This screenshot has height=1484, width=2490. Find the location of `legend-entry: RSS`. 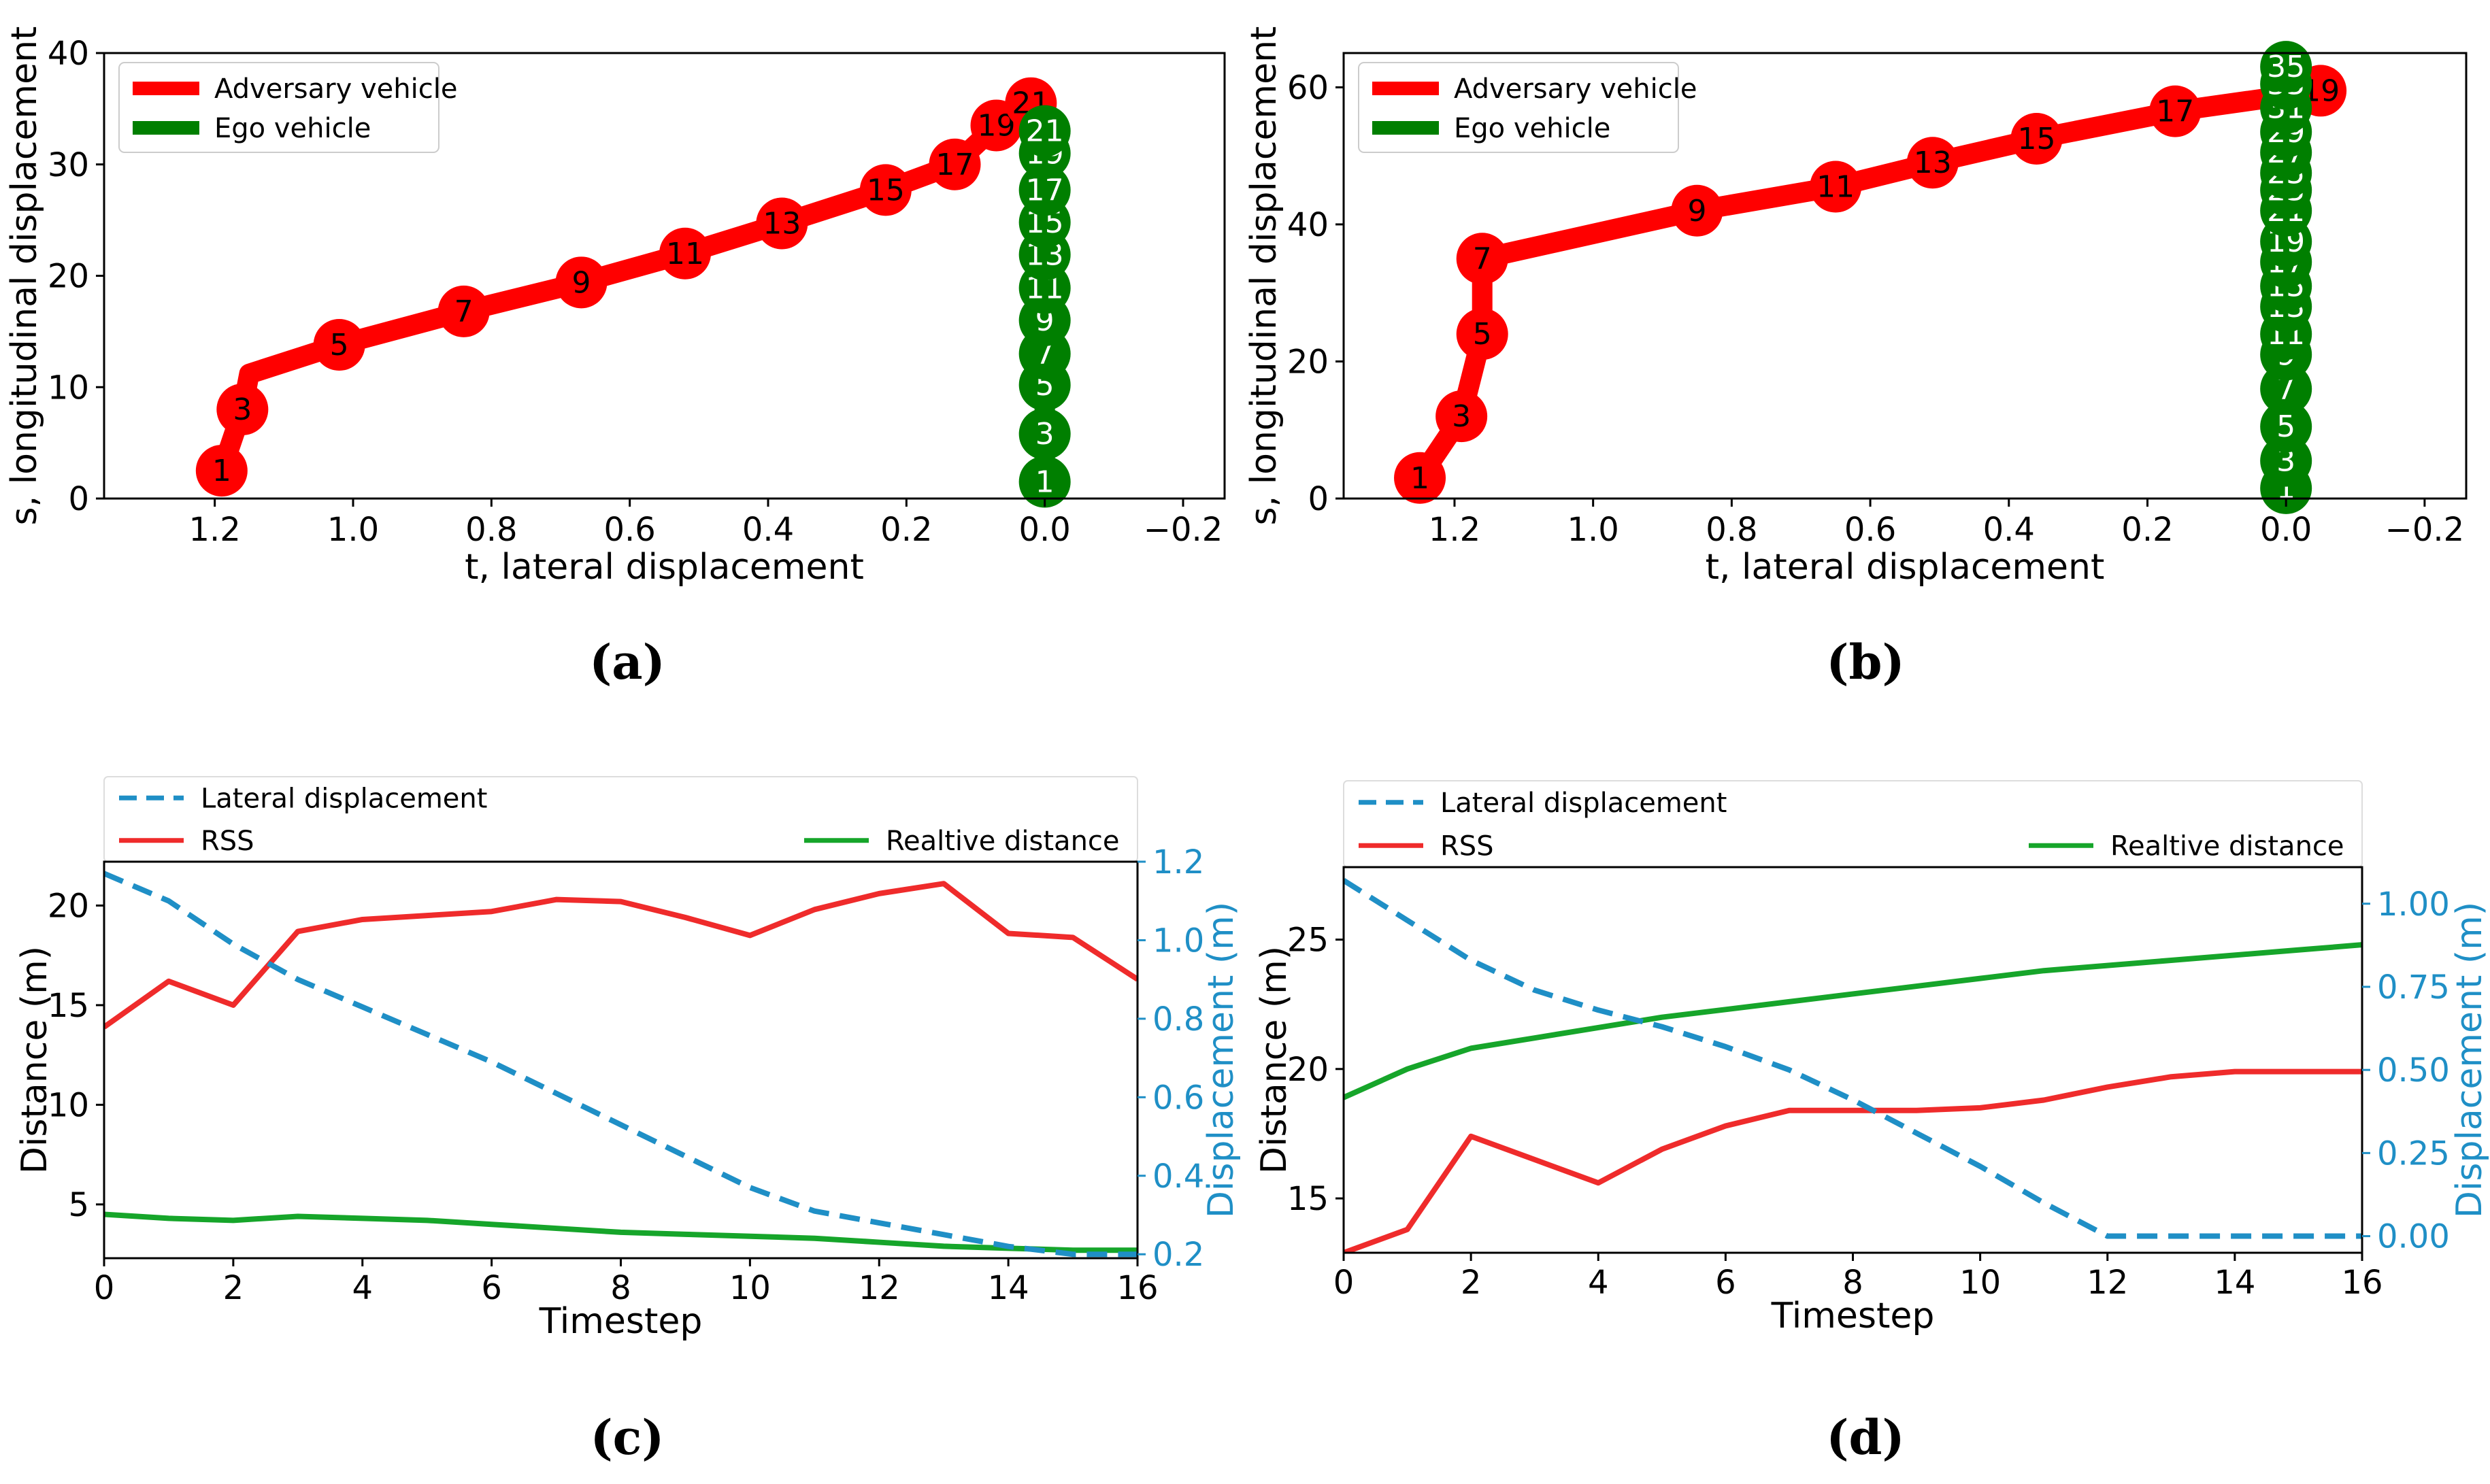

legend-entry: RSS is located at coordinates (1467, 846).